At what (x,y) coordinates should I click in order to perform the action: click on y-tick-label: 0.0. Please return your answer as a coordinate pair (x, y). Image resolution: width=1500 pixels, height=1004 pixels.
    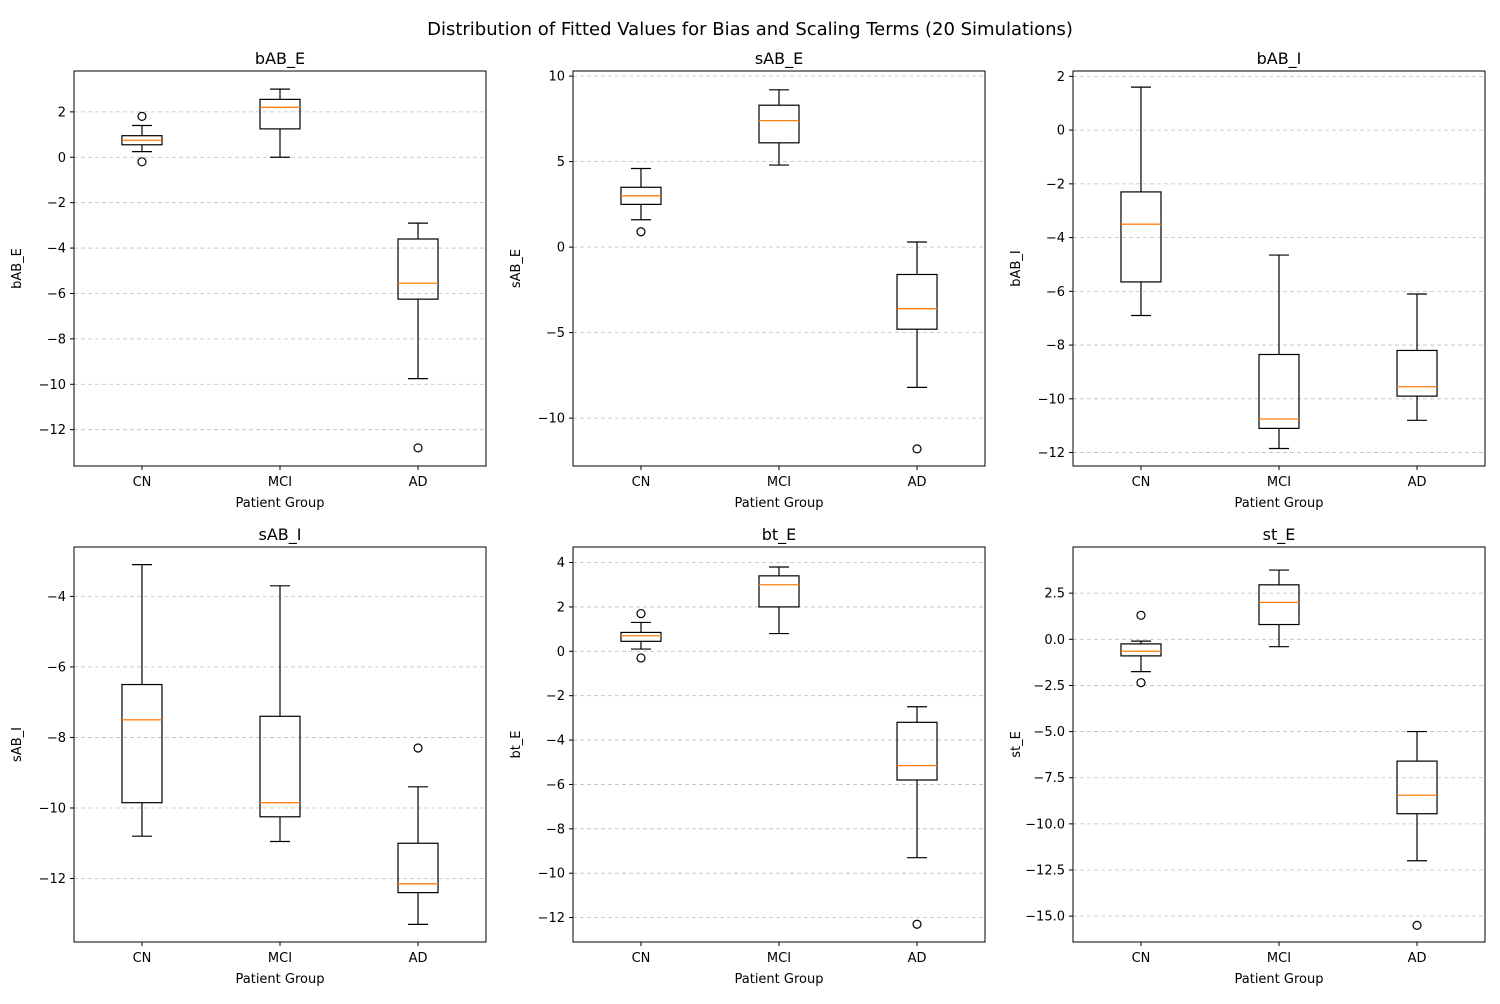
    Looking at the image, I should click on (1054, 640).